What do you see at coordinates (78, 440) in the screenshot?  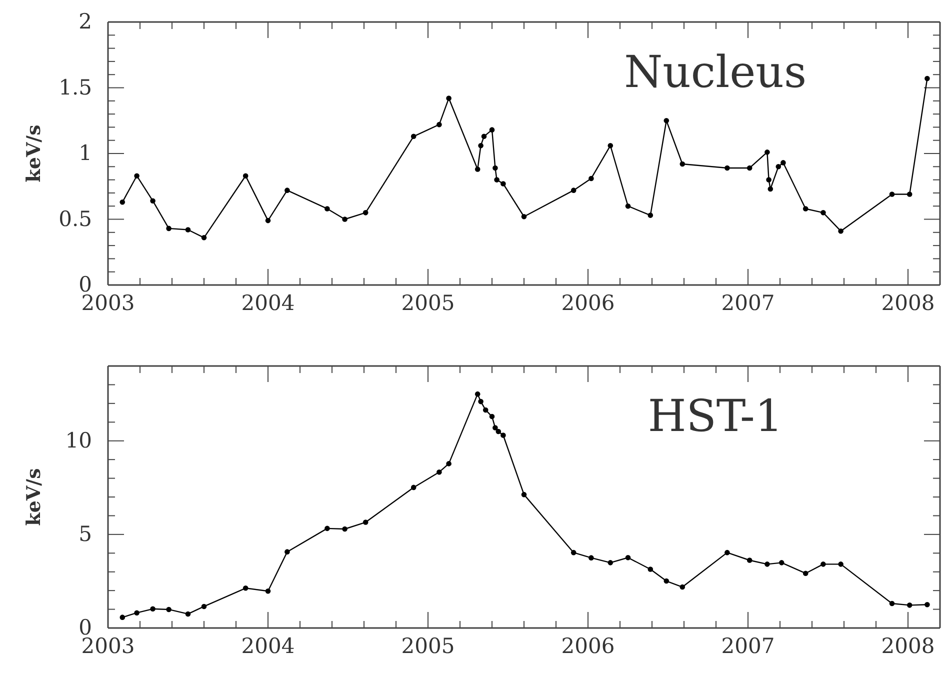 I see `y-tick-label: 10` at bounding box center [78, 440].